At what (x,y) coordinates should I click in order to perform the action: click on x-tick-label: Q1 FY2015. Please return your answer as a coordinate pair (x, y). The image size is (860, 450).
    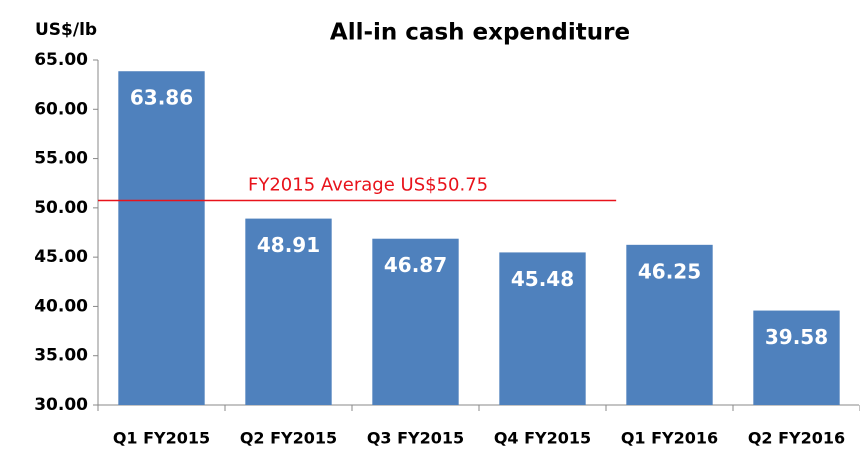
    Looking at the image, I should click on (161, 438).